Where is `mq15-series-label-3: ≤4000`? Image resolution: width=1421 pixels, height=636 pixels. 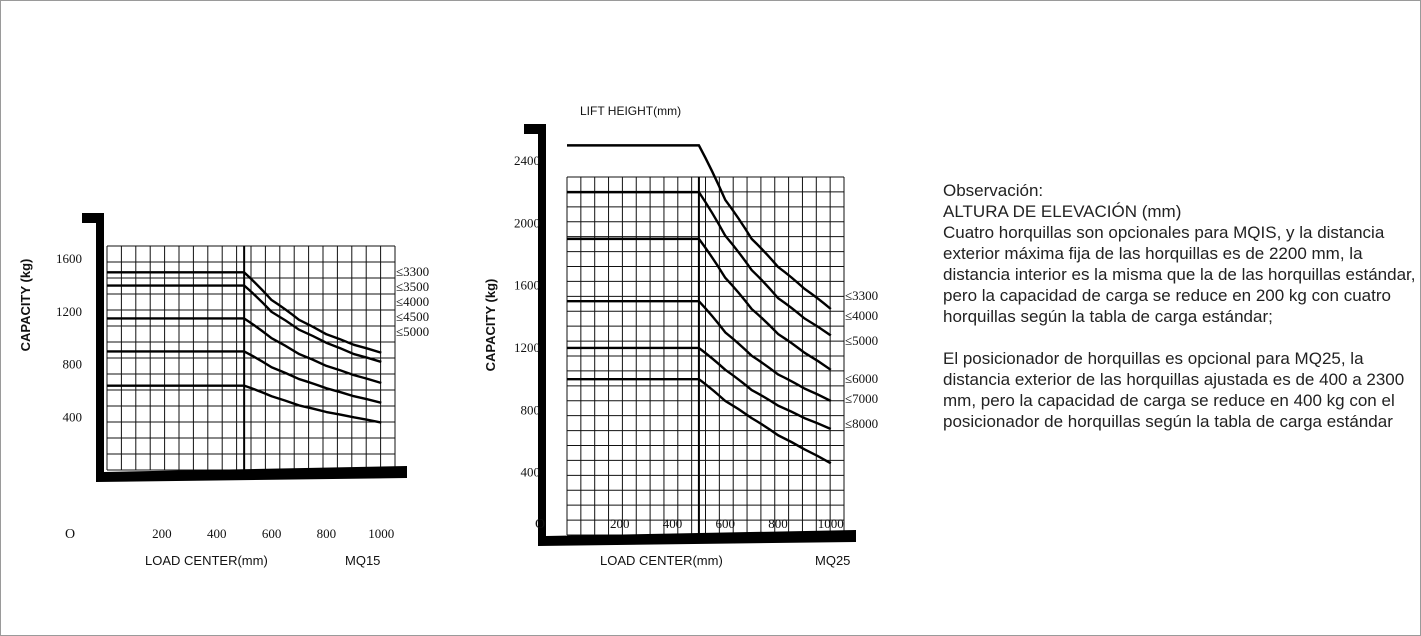 mq15-series-label-3: ≤4000 is located at coordinates (412, 301).